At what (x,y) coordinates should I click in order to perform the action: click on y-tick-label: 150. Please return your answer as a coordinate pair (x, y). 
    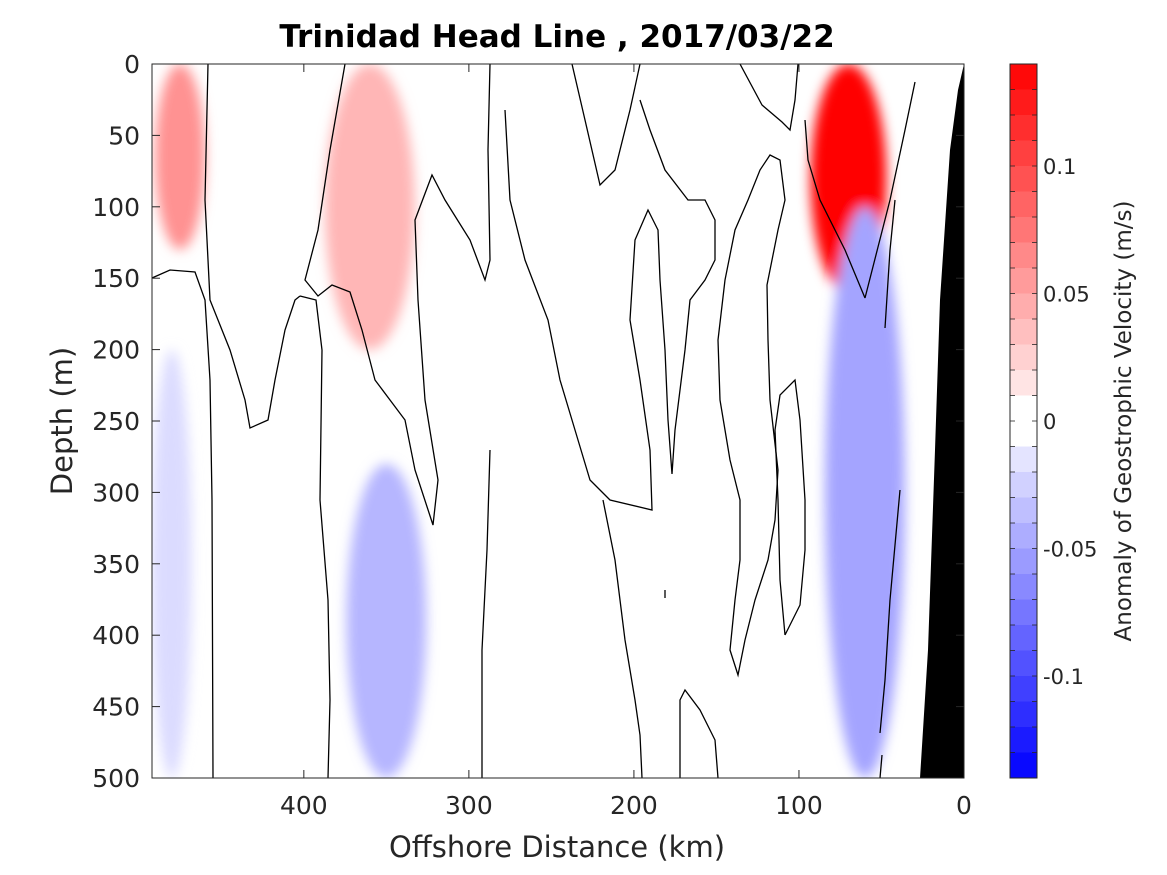
    Looking at the image, I should click on (116, 278).